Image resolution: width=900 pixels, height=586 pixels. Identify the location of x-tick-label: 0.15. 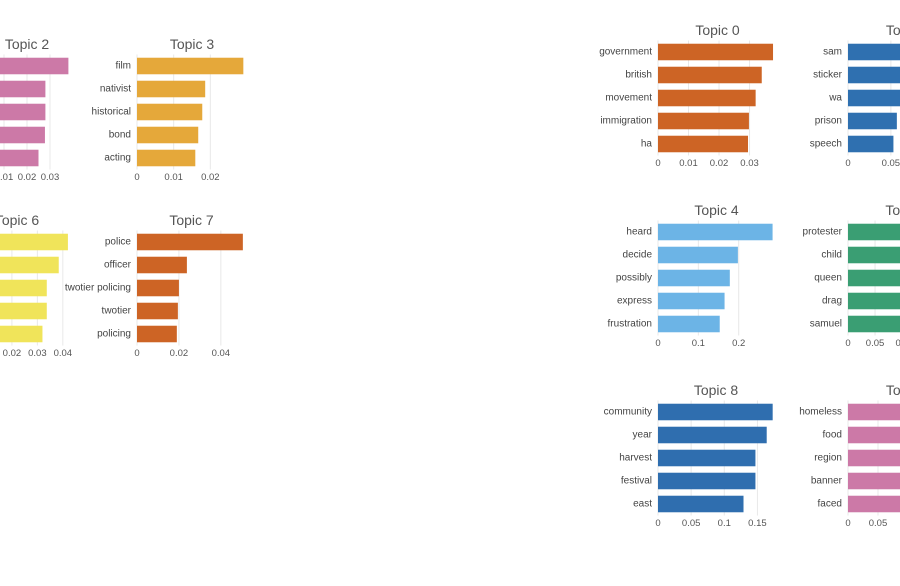
(757, 523).